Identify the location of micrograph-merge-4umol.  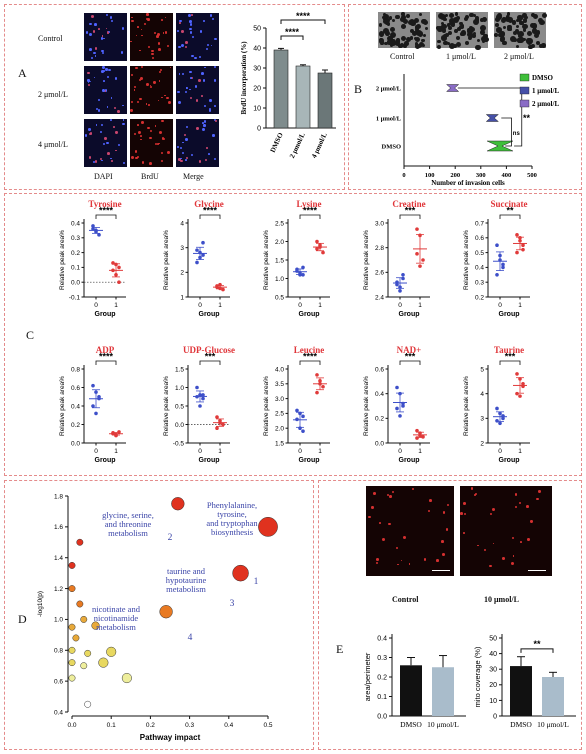
(197, 143).